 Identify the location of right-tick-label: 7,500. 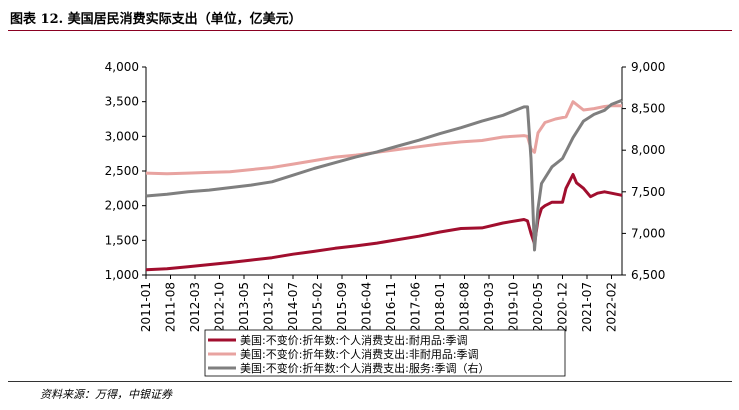
(648, 192).